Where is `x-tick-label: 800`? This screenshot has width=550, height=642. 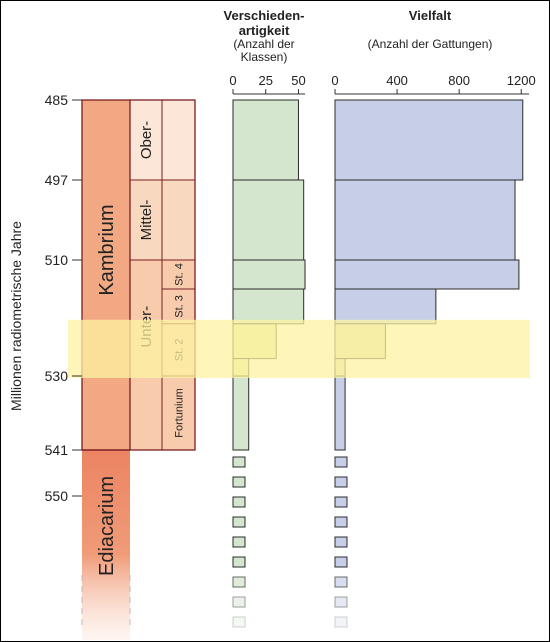 x-tick-label: 800 is located at coordinates (459, 80).